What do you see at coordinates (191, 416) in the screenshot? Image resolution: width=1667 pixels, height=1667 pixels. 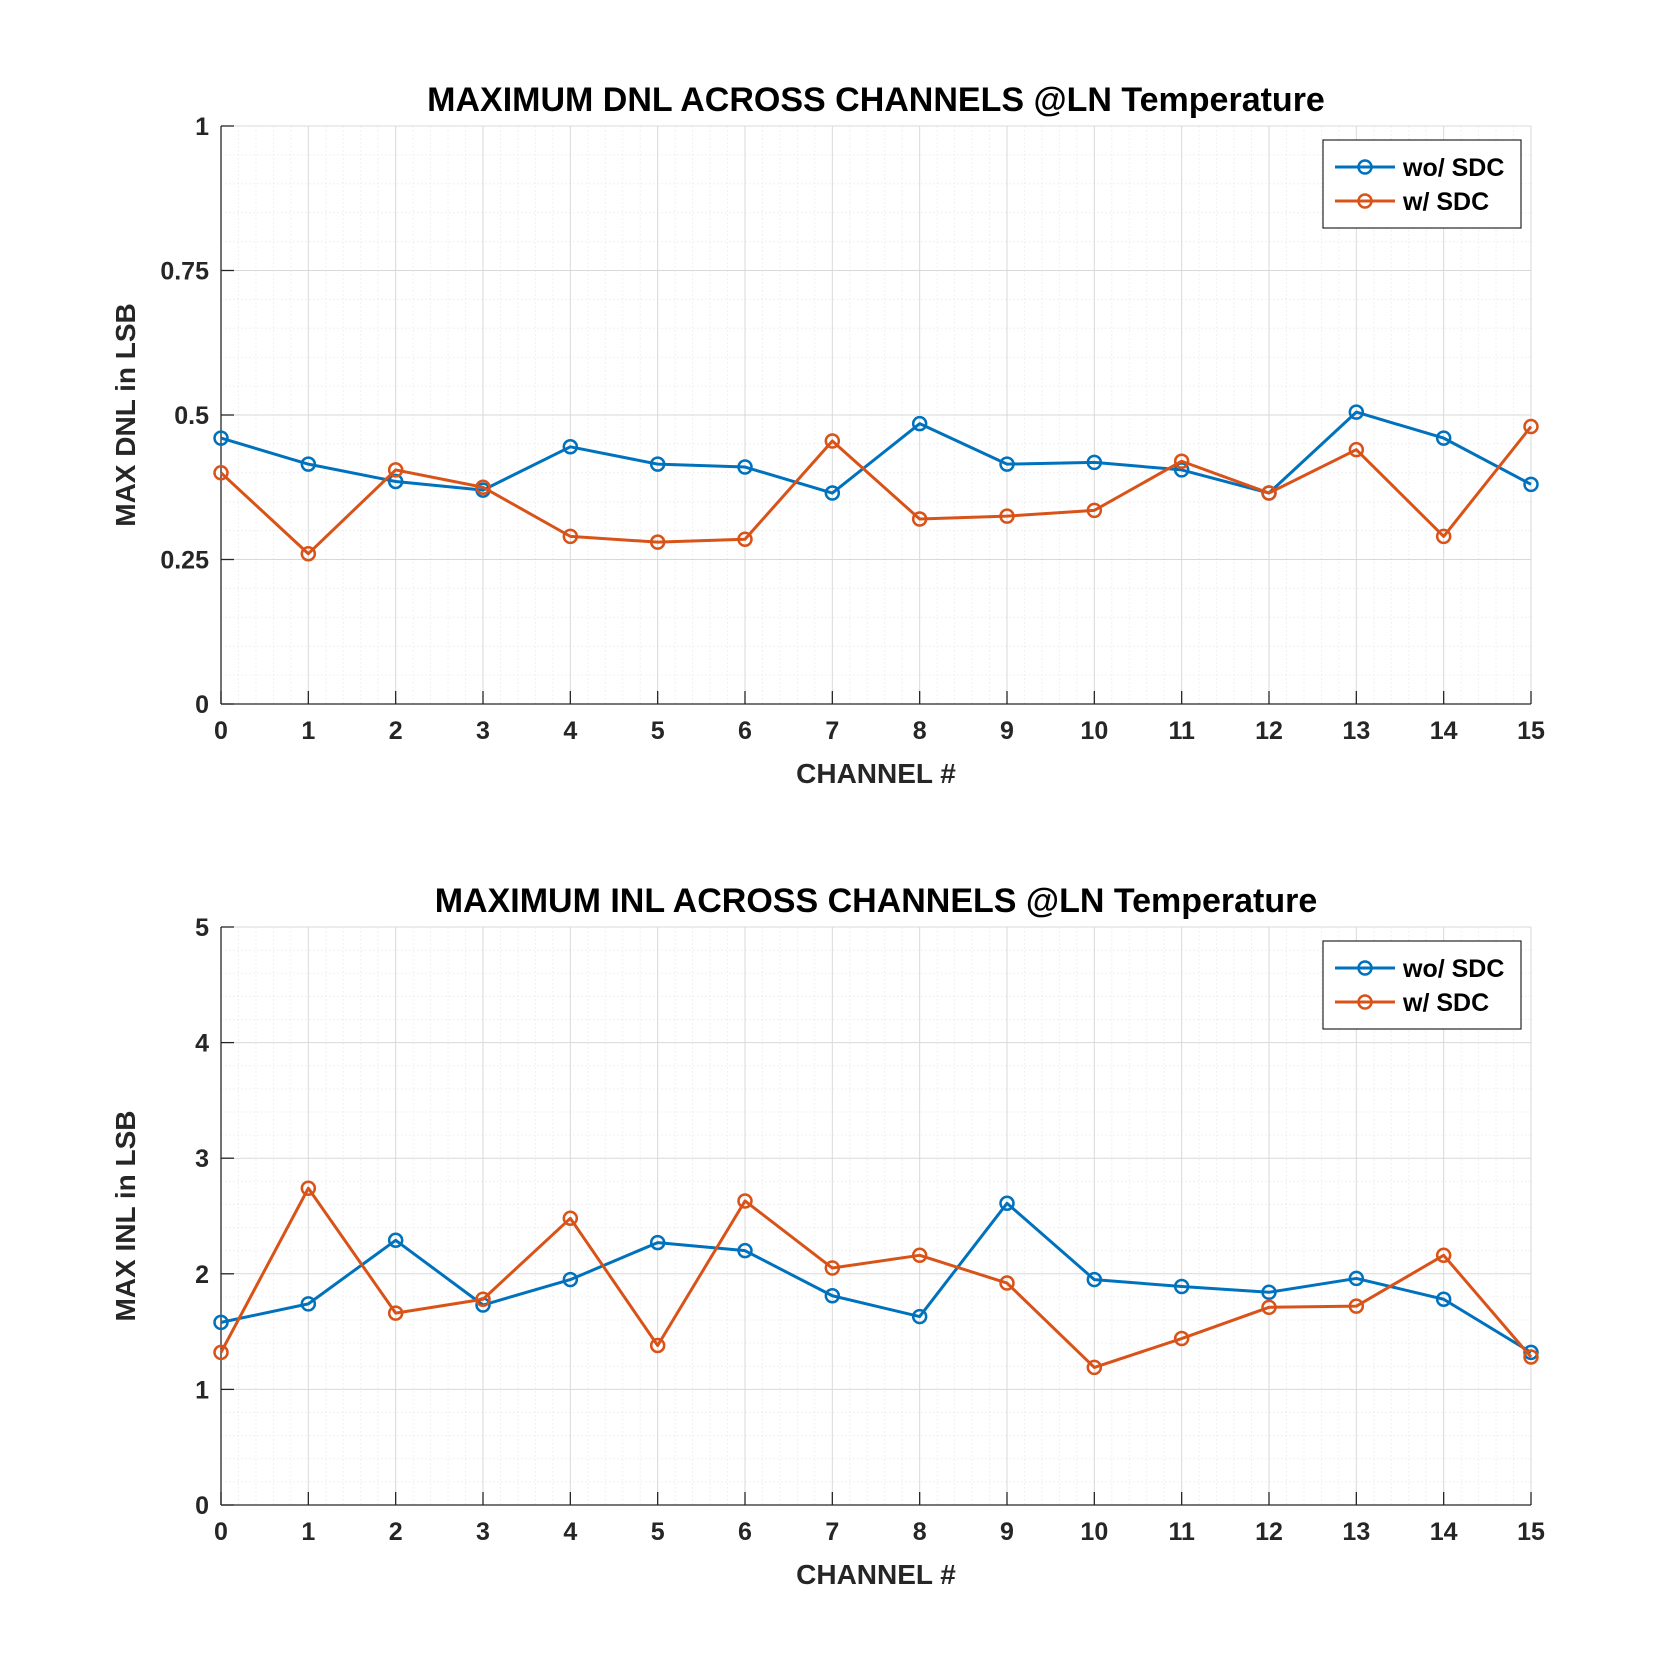 I see `dnl-y-tick-label: 0.5` at bounding box center [191, 416].